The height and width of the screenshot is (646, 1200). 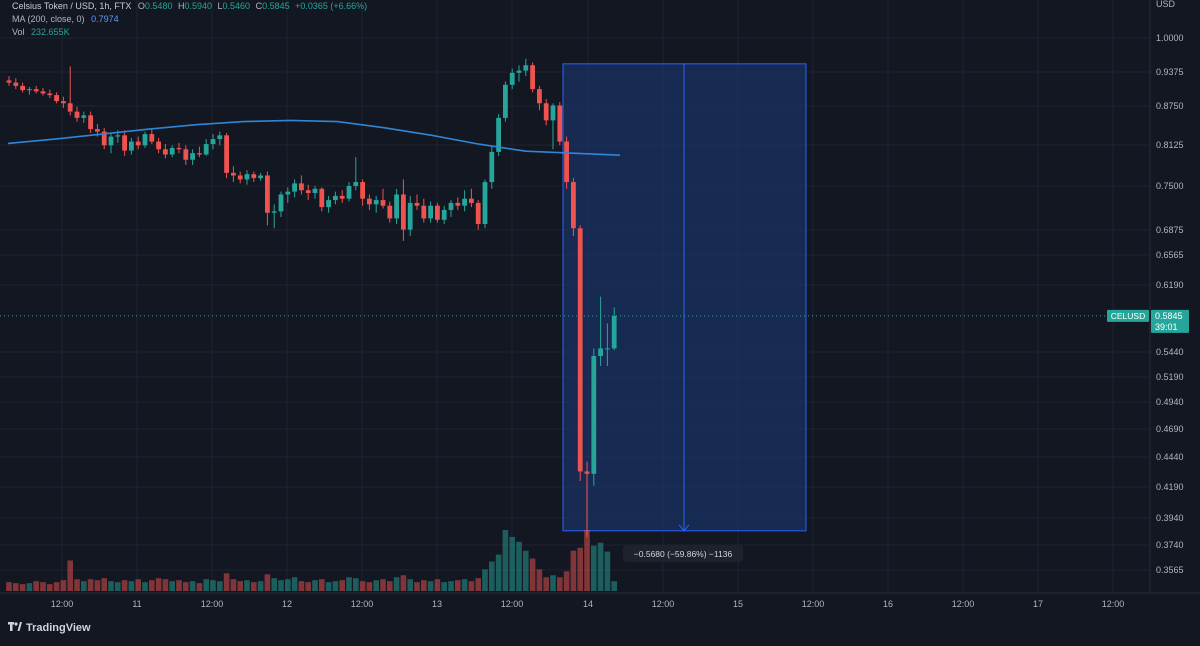 I want to click on time-tick-label: 12, so click(x=287, y=604).